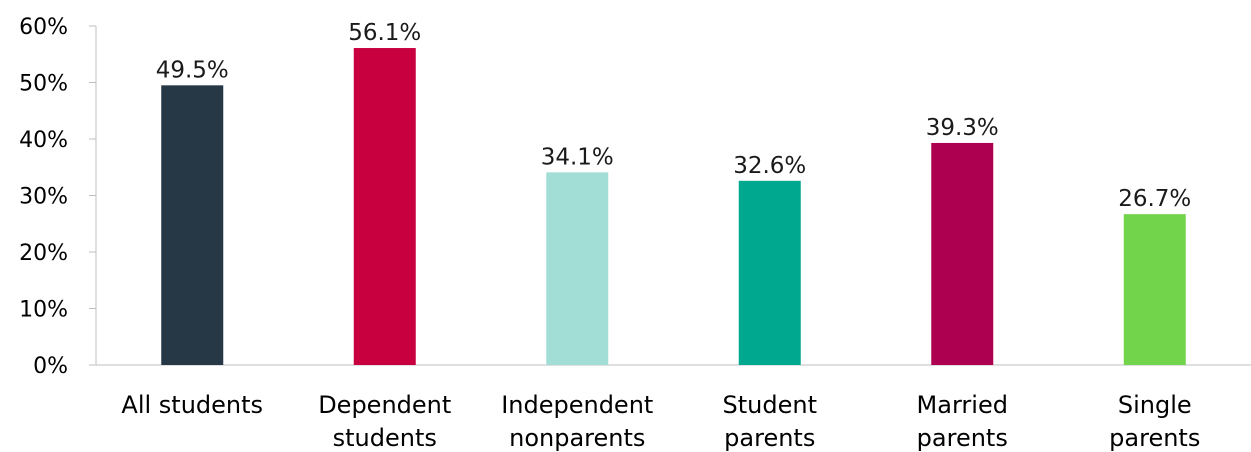 This screenshot has width=1251, height=452. I want to click on bar-value-label: 32.6%, so click(769, 166).